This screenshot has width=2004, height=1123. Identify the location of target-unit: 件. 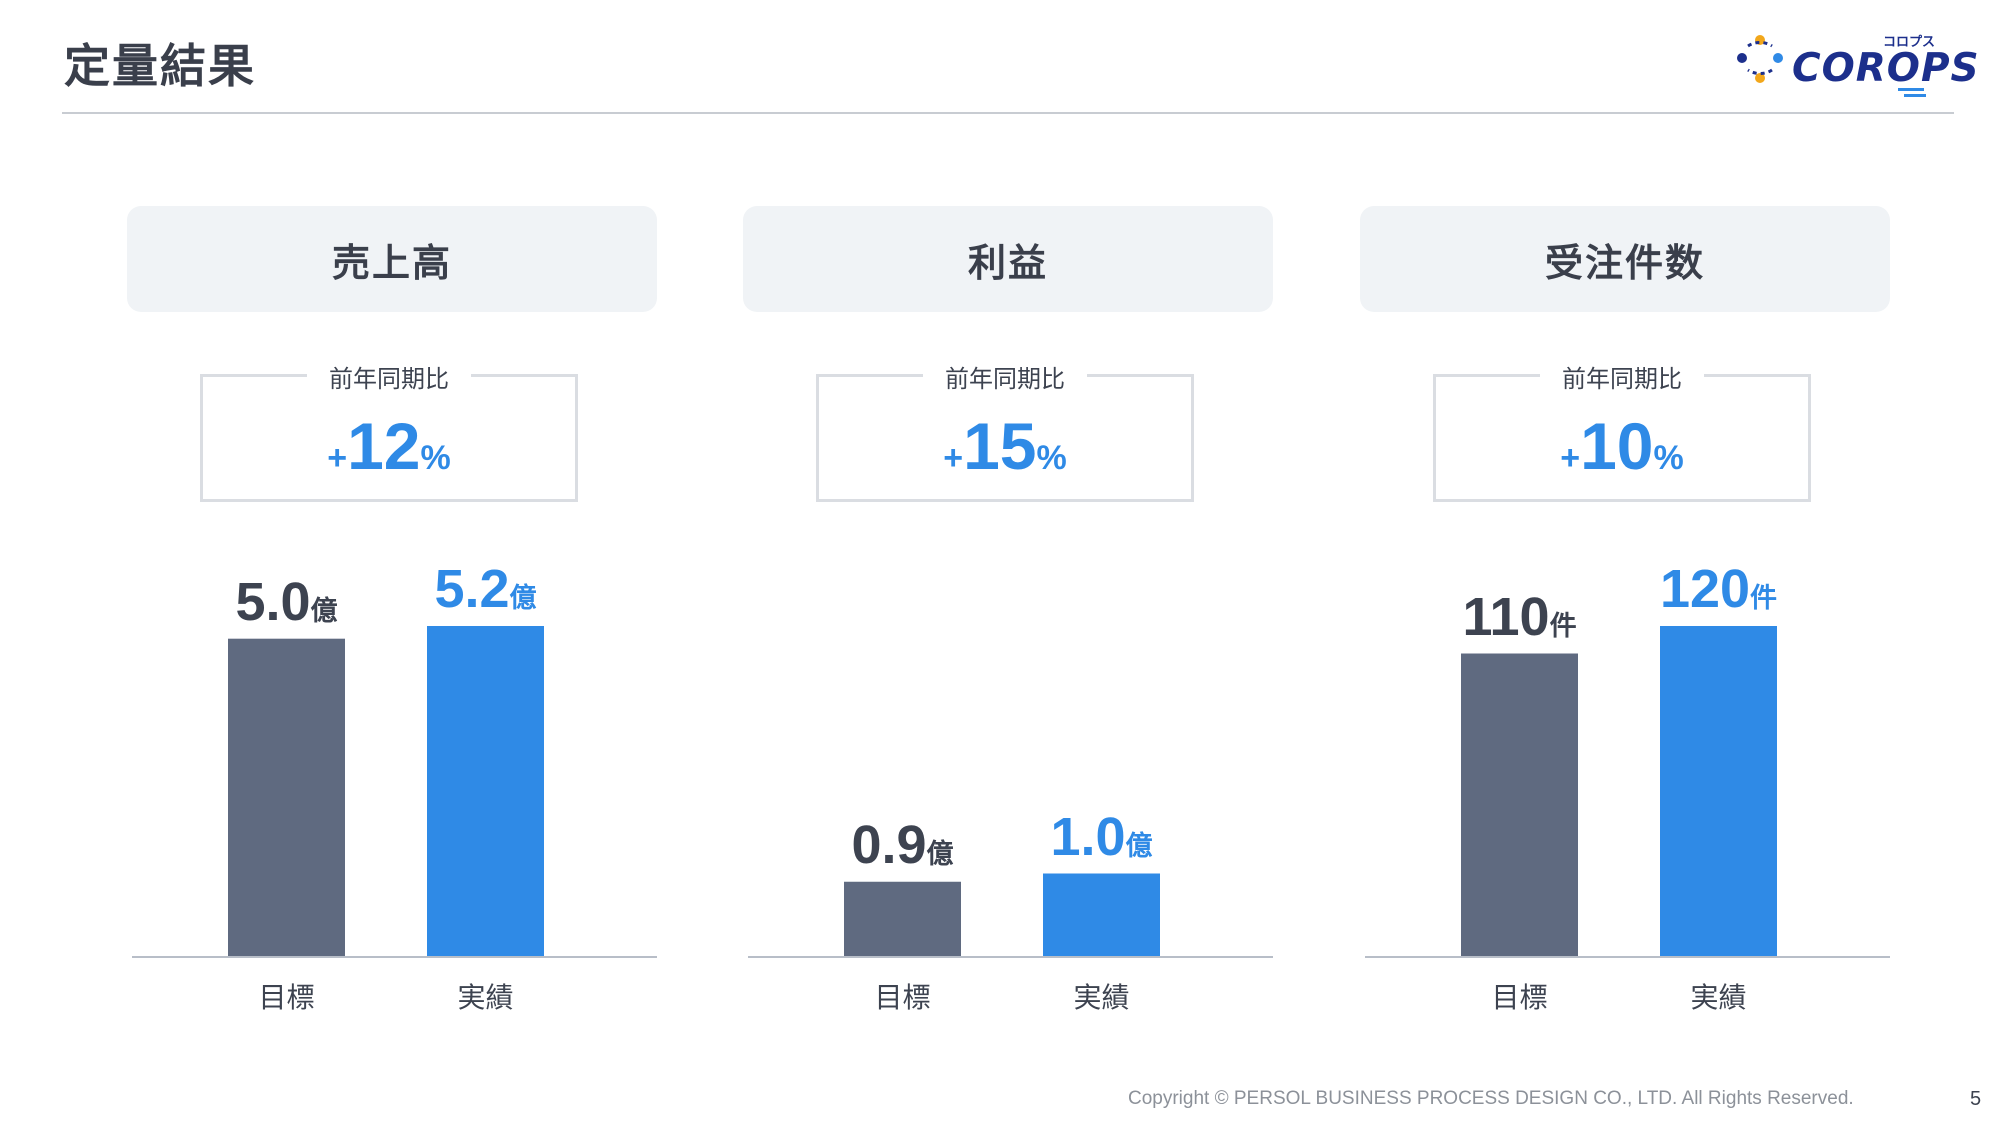
(1563, 626).